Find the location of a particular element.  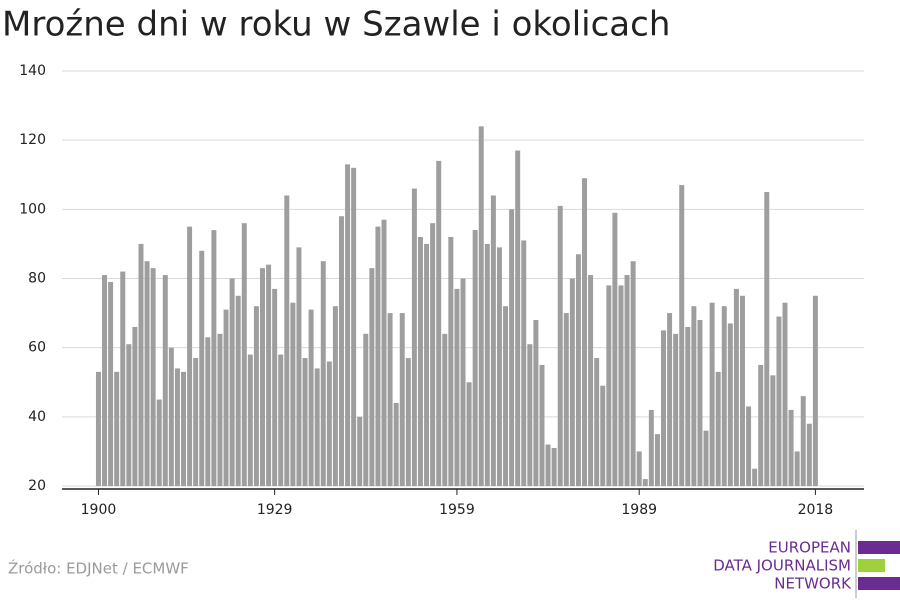

x-tick-label: 1900 is located at coordinates (99, 510).